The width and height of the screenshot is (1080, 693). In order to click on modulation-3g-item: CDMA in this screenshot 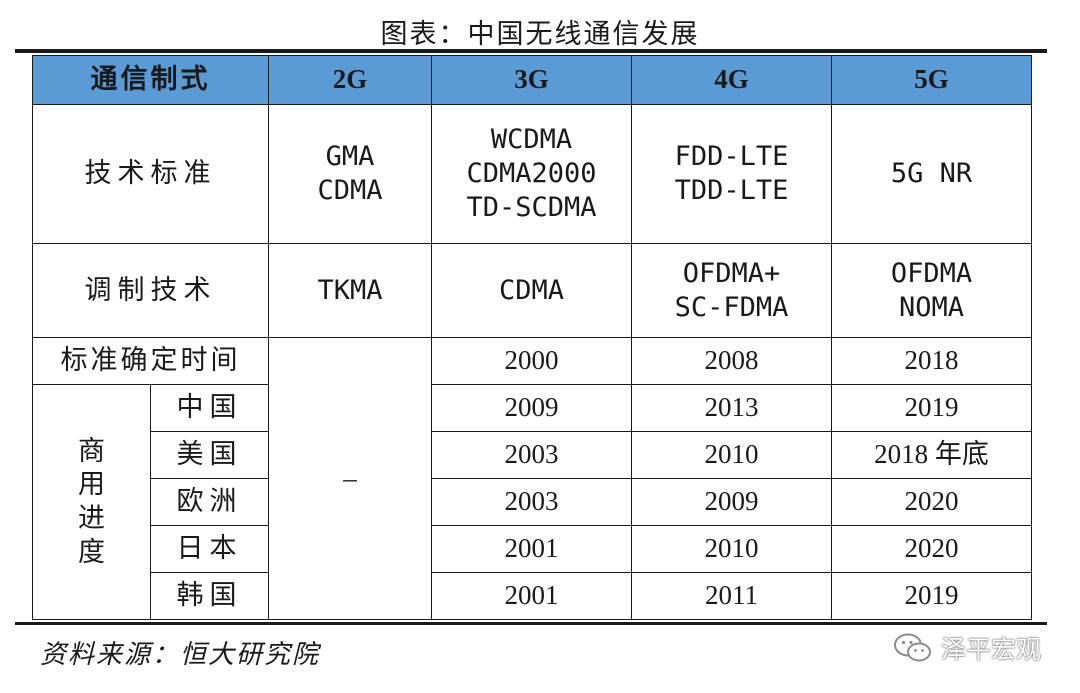, I will do `click(531, 291)`.